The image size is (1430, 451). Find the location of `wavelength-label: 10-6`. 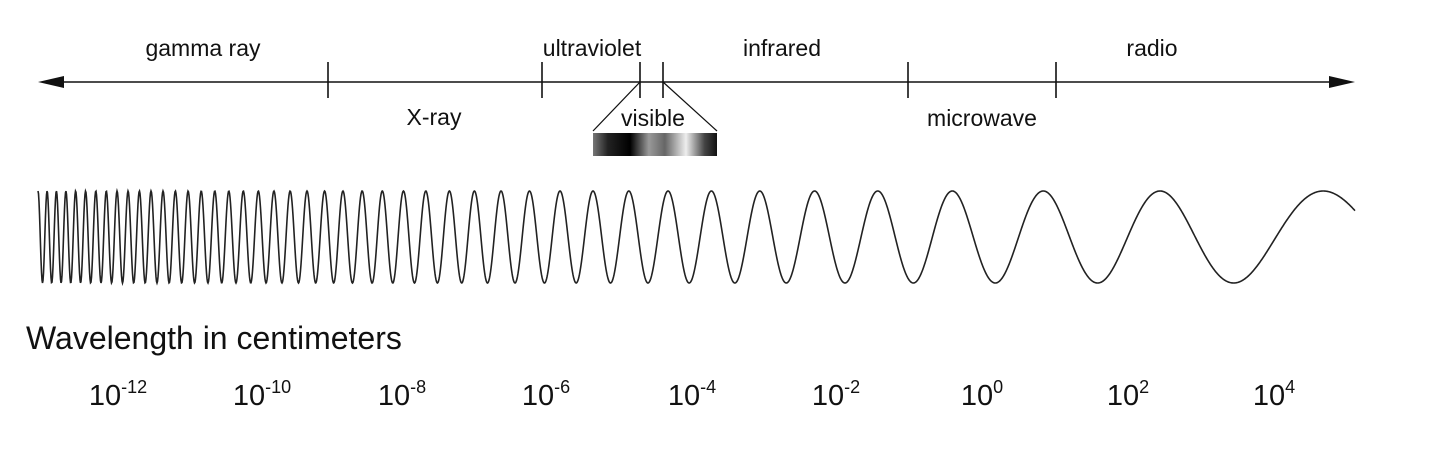

wavelength-label: 10-6 is located at coordinates (546, 394).